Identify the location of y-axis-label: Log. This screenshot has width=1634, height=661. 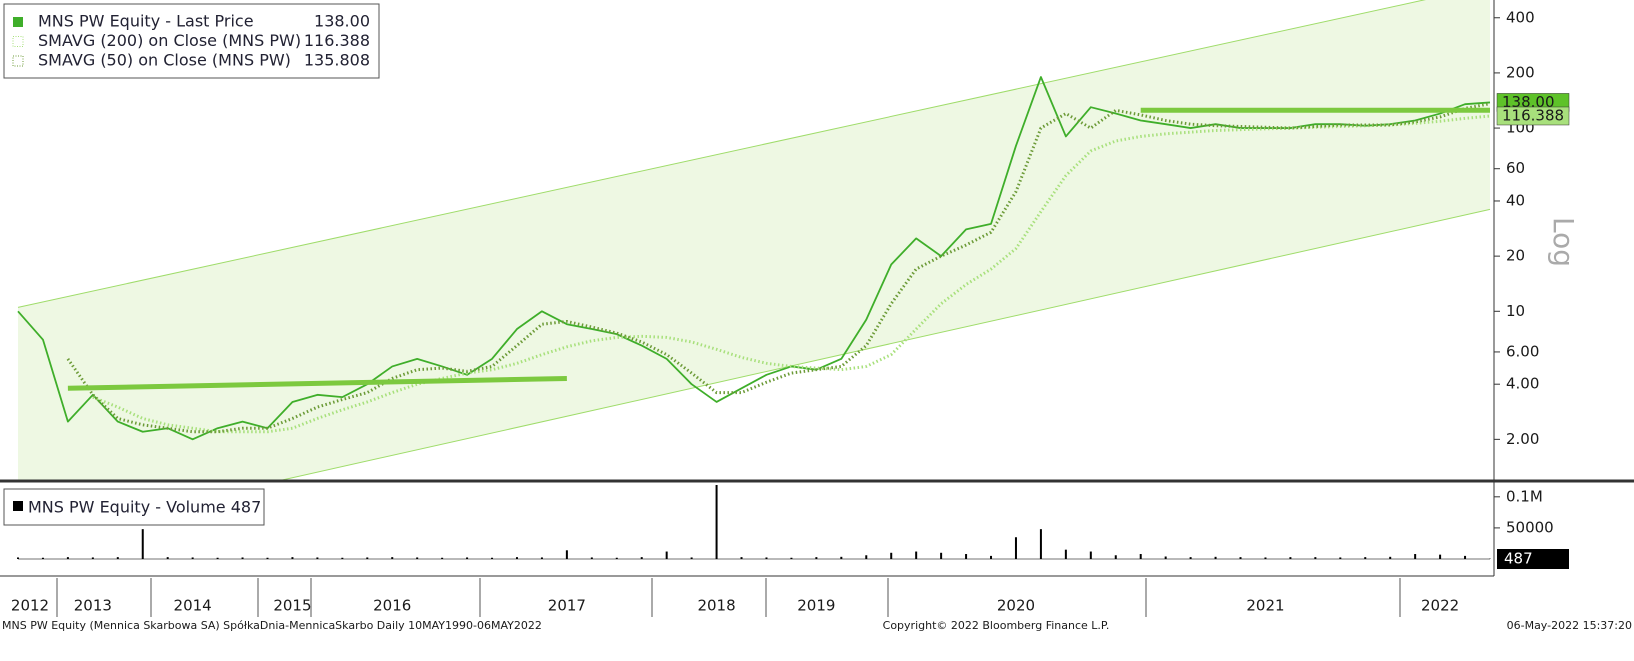
(1563, 242).